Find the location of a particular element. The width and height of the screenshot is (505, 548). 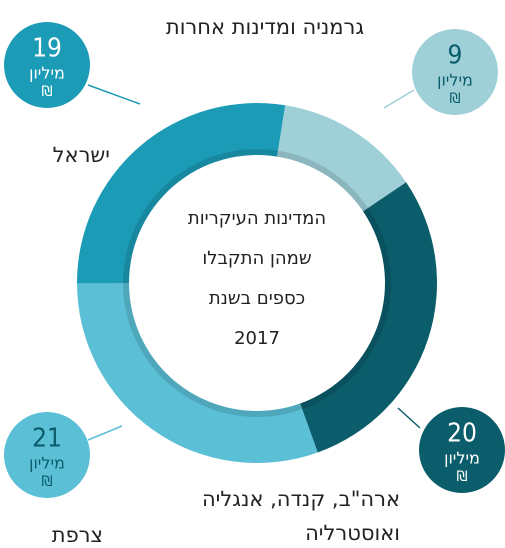

bubble-value: 19 is located at coordinates (47, 49).